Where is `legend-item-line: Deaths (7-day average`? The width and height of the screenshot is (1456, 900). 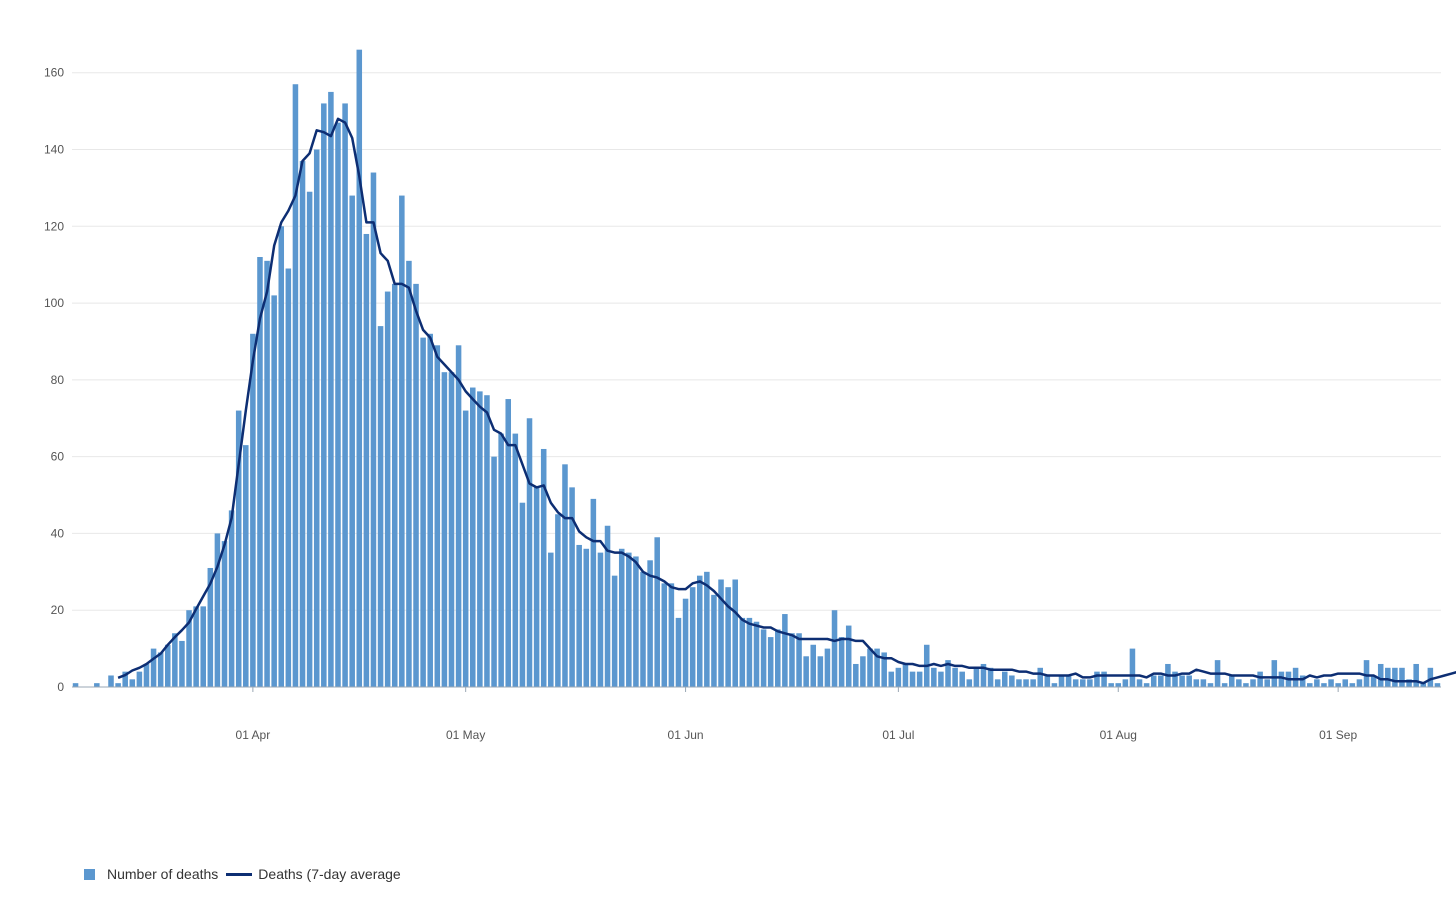 legend-item-line: Deaths (7-day average is located at coordinates (313, 874).